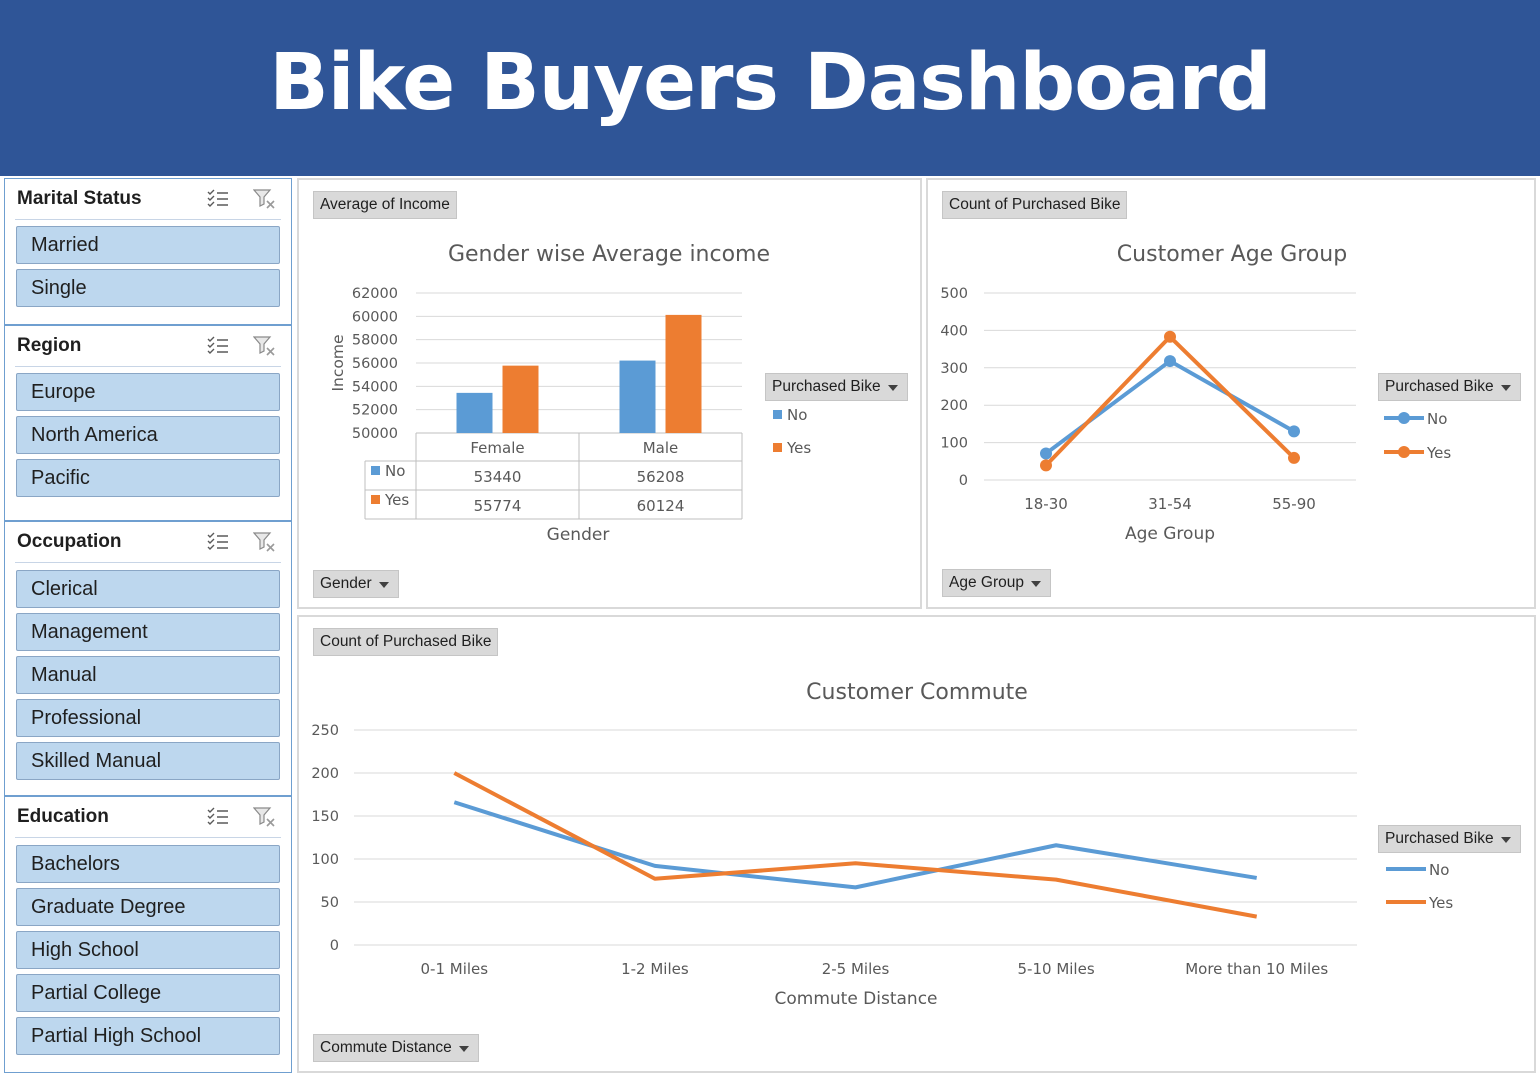 Image resolution: width=1540 pixels, height=1075 pixels. Describe the element at coordinates (63, 816) in the screenshot. I see `slicer-title: Education` at that location.